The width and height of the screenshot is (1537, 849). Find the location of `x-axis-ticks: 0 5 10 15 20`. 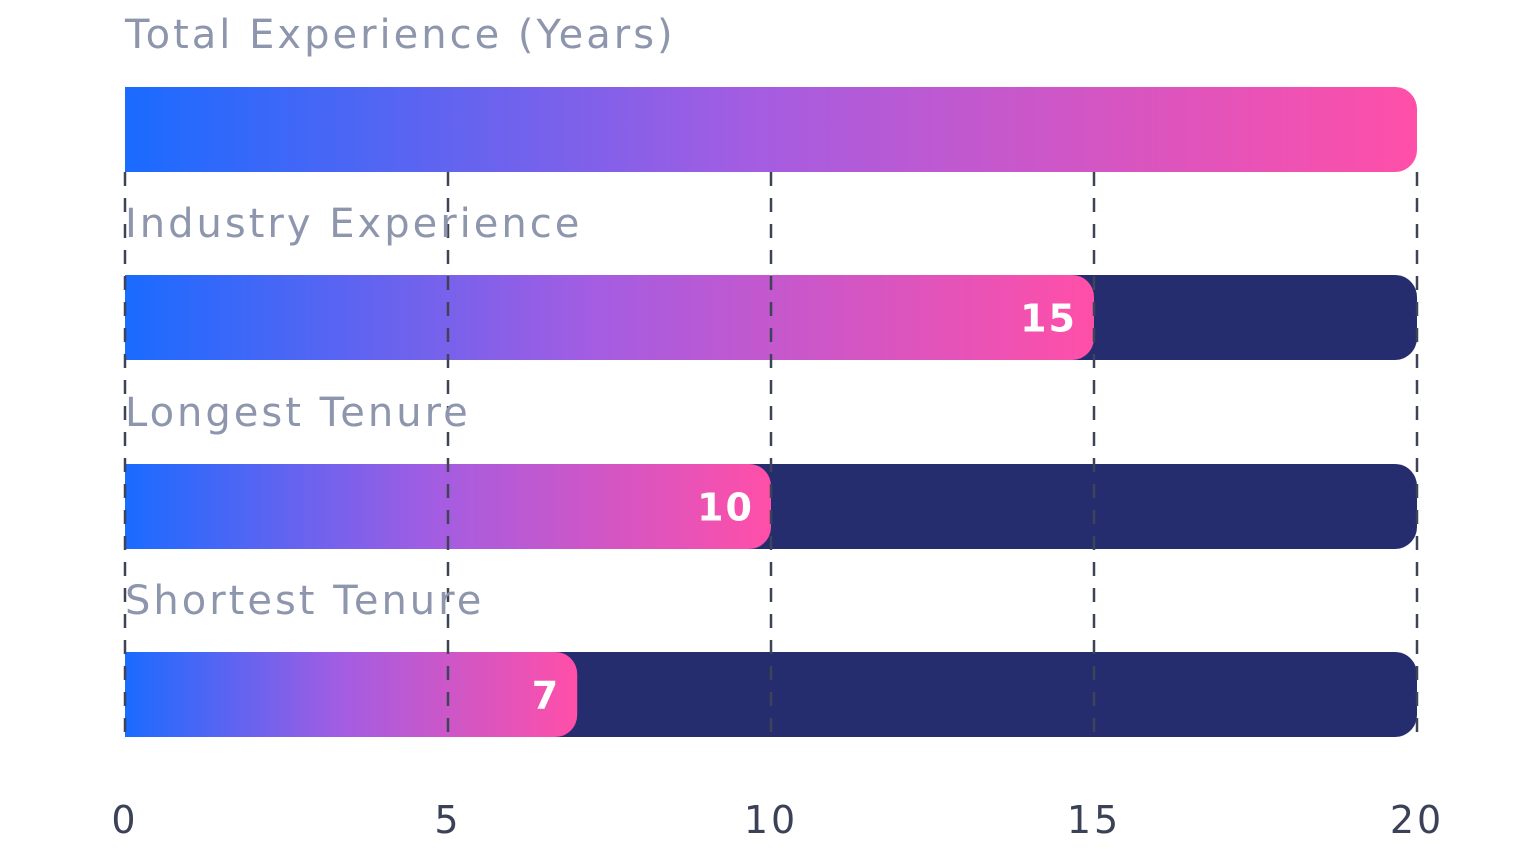

x-axis-ticks: 0 5 10 15 20 is located at coordinates (777, 820).